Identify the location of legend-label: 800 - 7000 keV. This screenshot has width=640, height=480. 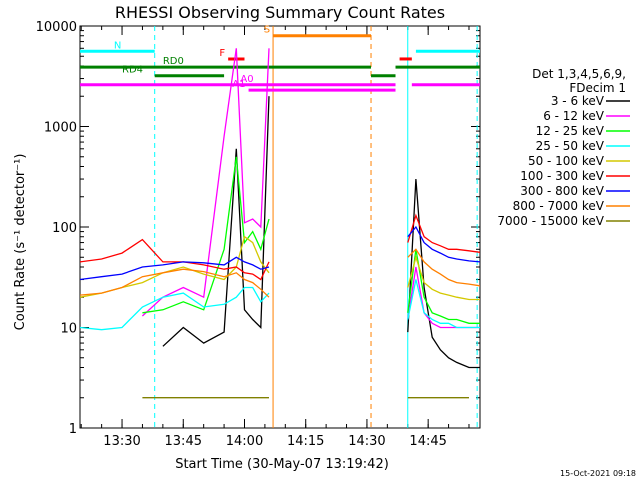
(559, 206).